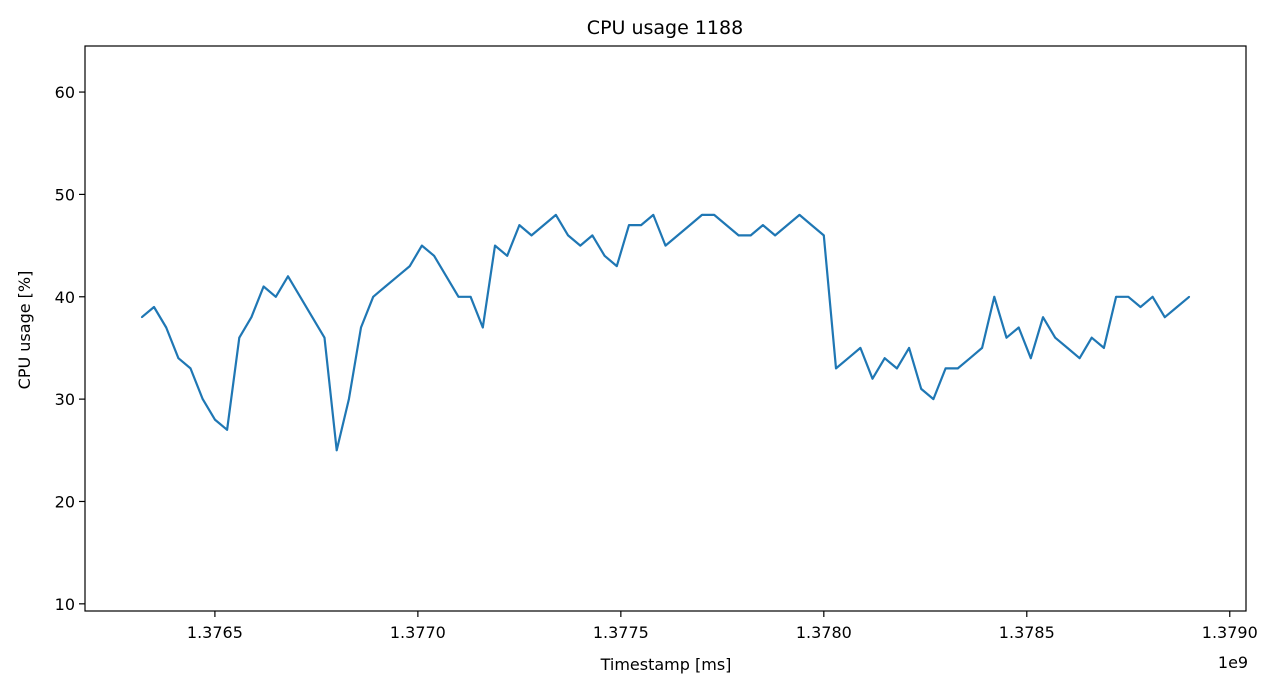  I want to click on y-tick-label: 50, so click(65, 194).